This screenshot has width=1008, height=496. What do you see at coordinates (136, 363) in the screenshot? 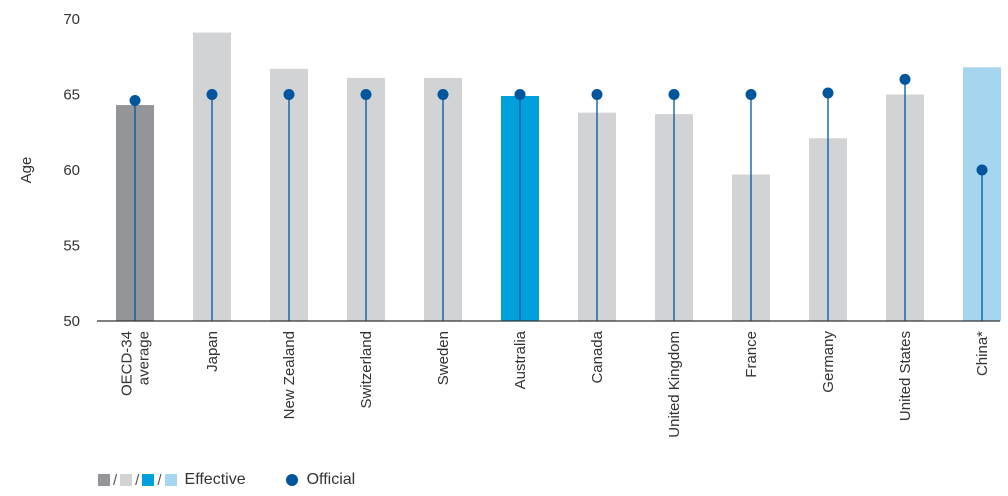
I see `x-tick-label: OECD-34average` at bounding box center [136, 363].